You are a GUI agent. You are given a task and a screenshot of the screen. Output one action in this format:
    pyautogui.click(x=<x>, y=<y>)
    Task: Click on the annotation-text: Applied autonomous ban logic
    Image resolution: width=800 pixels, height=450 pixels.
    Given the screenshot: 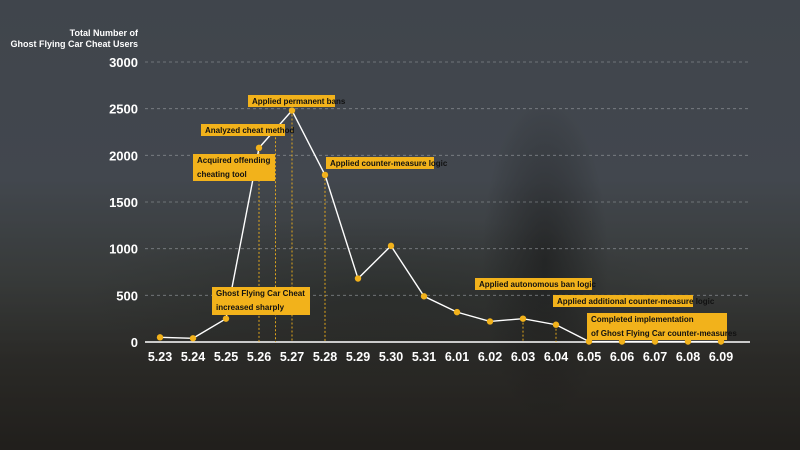 What is the action you would take?
    pyautogui.click(x=537, y=284)
    